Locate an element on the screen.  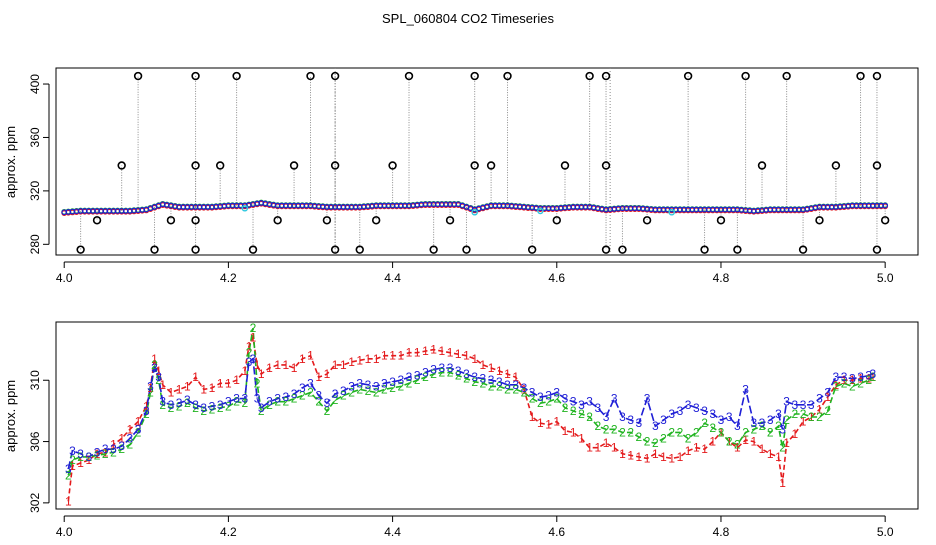
panel-bottom-y-tick-label: 310 is located at coordinates (35, 380).